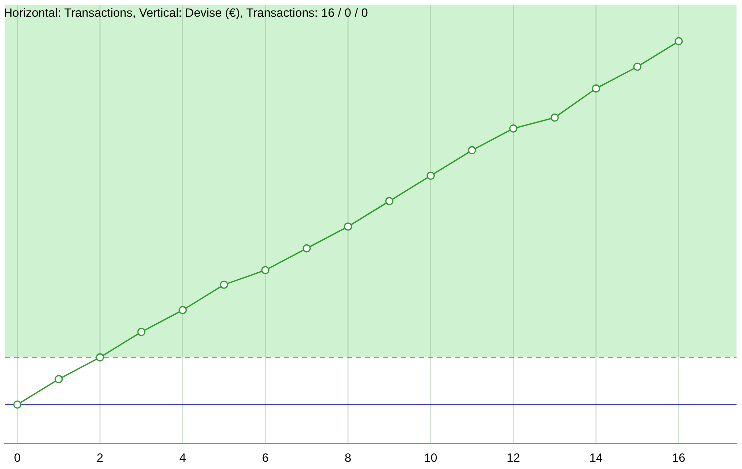  I want to click on x-tick-label: 0, so click(18, 458).